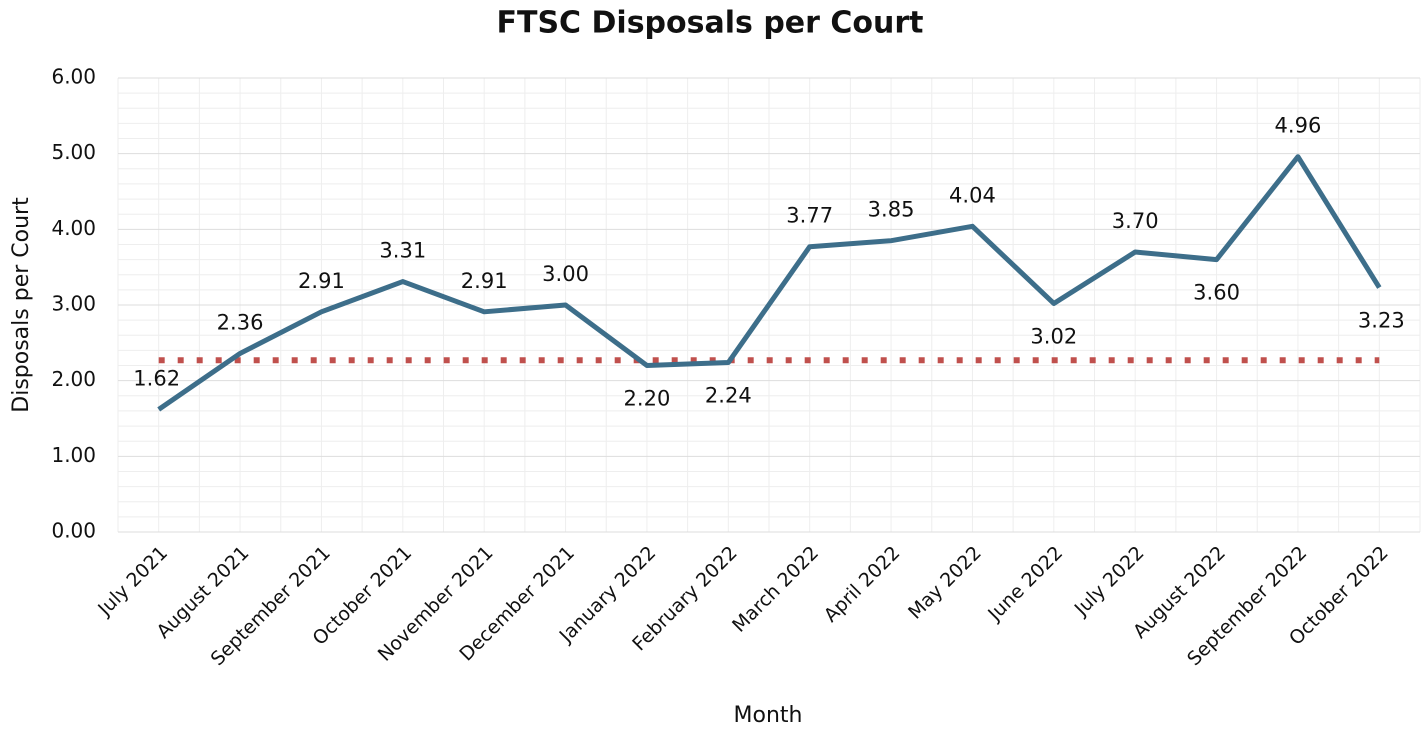  I want to click on x-tick-label: March 2022, so click(775, 589).